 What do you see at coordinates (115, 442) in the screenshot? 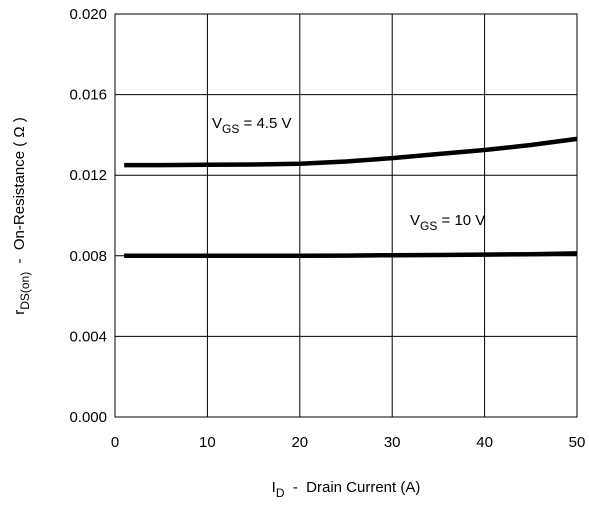
I see `x-tick-label: 0` at bounding box center [115, 442].